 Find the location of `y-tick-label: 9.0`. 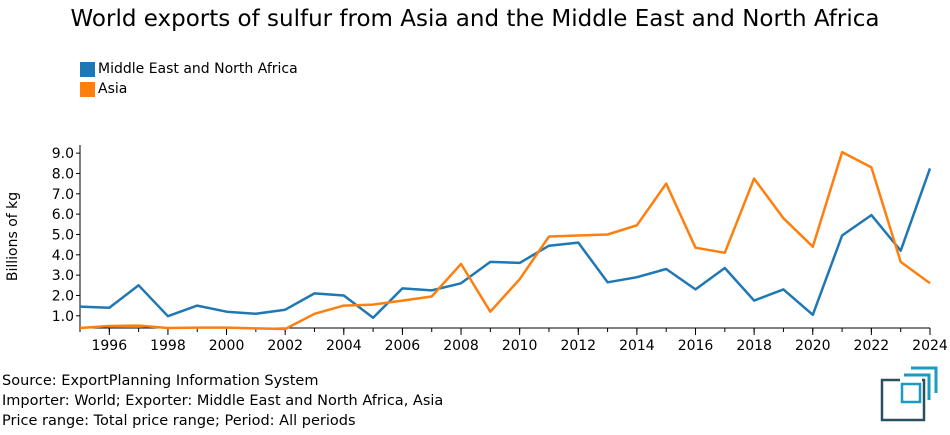

y-tick-label: 9.0 is located at coordinates (63, 154).